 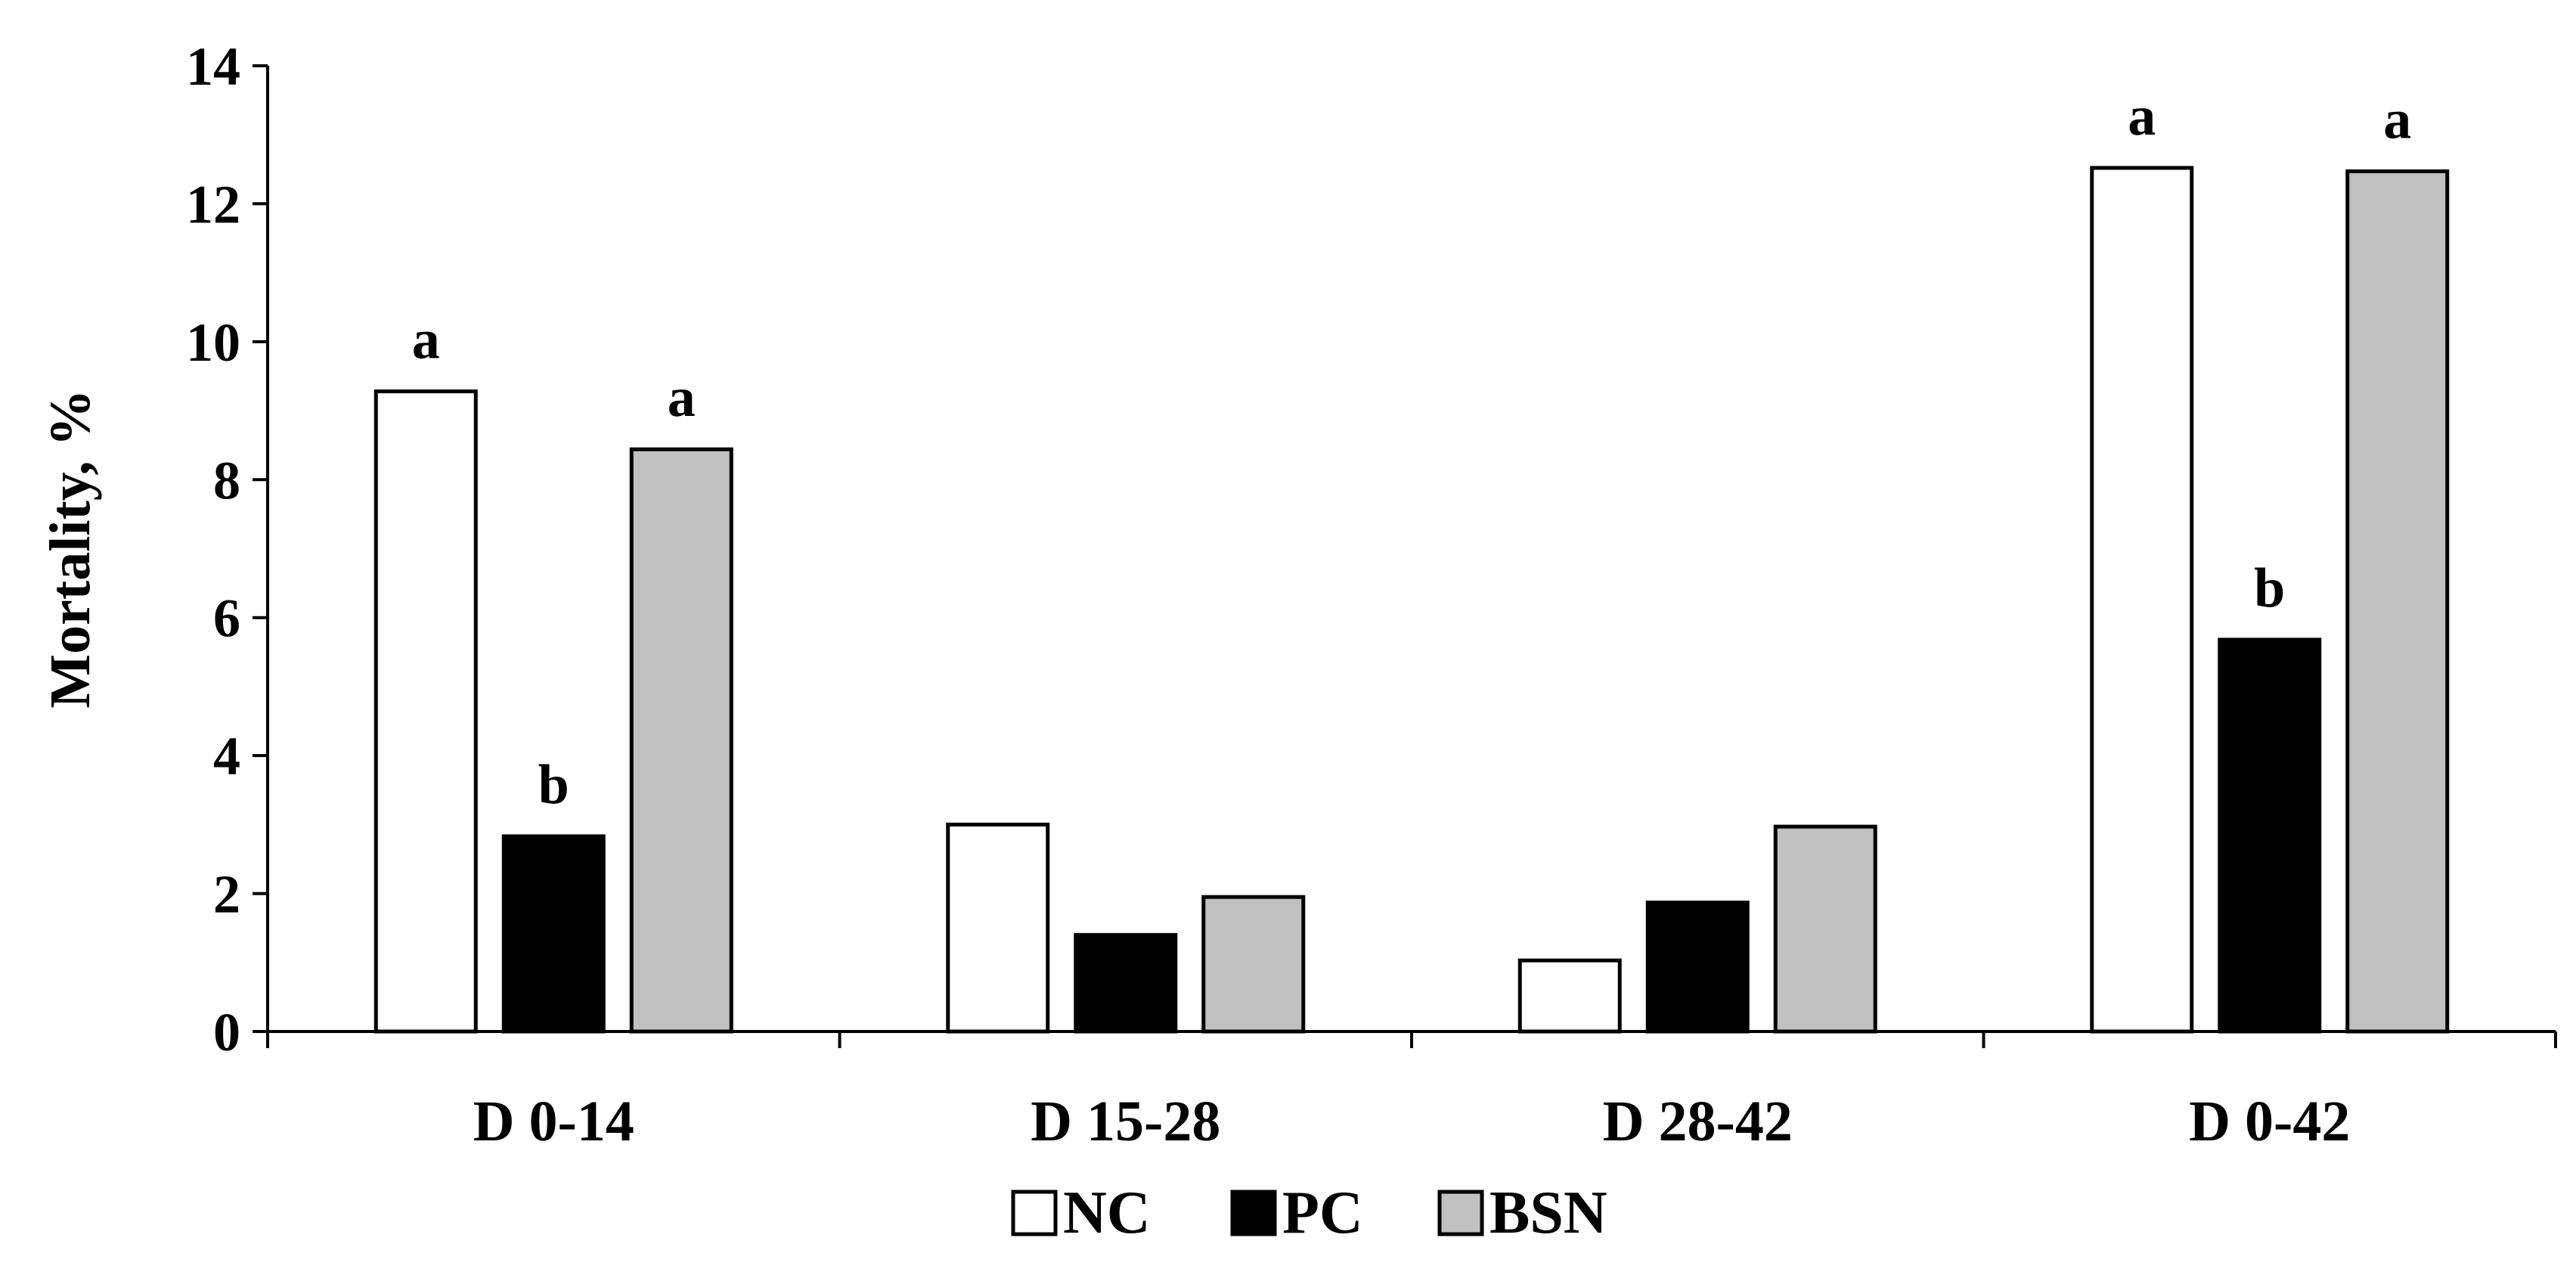 What do you see at coordinates (226, 756) in the screenshot?
I see `y-tick-label: 4` at bounding box center [226, 756].